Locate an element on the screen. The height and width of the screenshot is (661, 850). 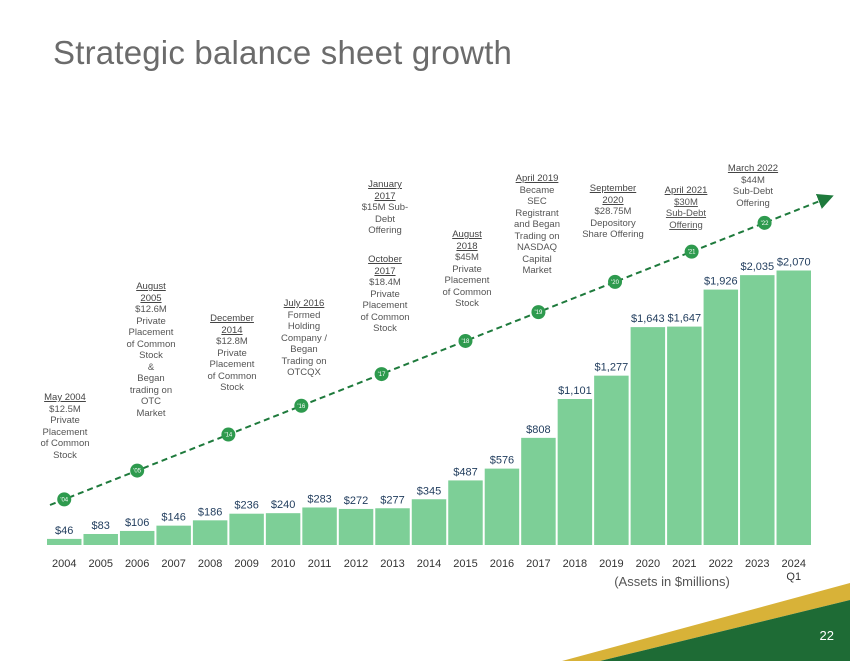
annotation-date: March 2022 is located at coordinates (753, 168).